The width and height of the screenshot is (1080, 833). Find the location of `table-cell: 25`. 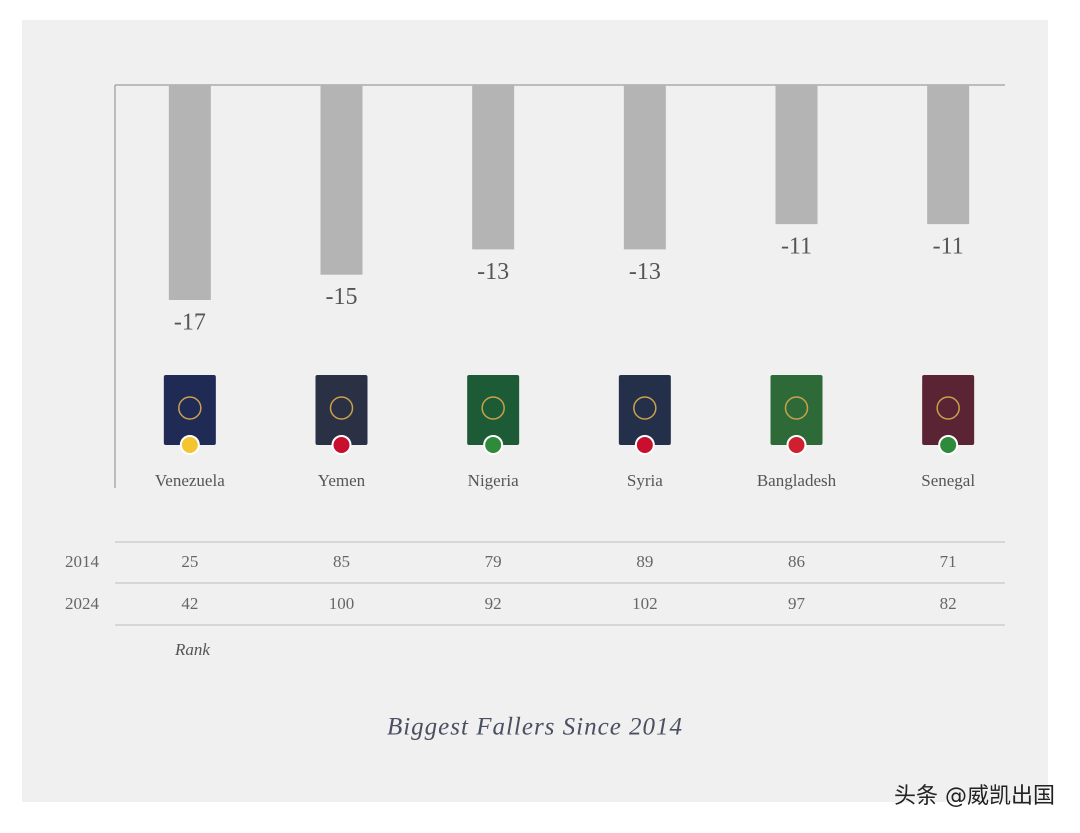

table-cell: 25 is located at coordinates (189, 561).